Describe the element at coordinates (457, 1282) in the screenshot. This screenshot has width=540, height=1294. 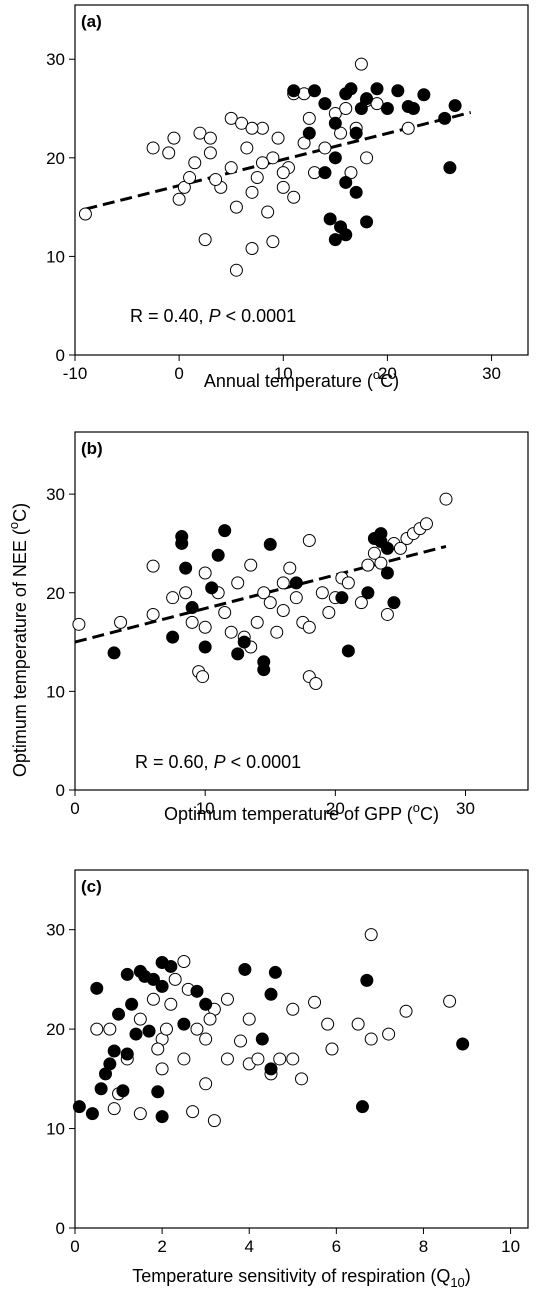
I see `x-axis-label-sub: 10` at that location.